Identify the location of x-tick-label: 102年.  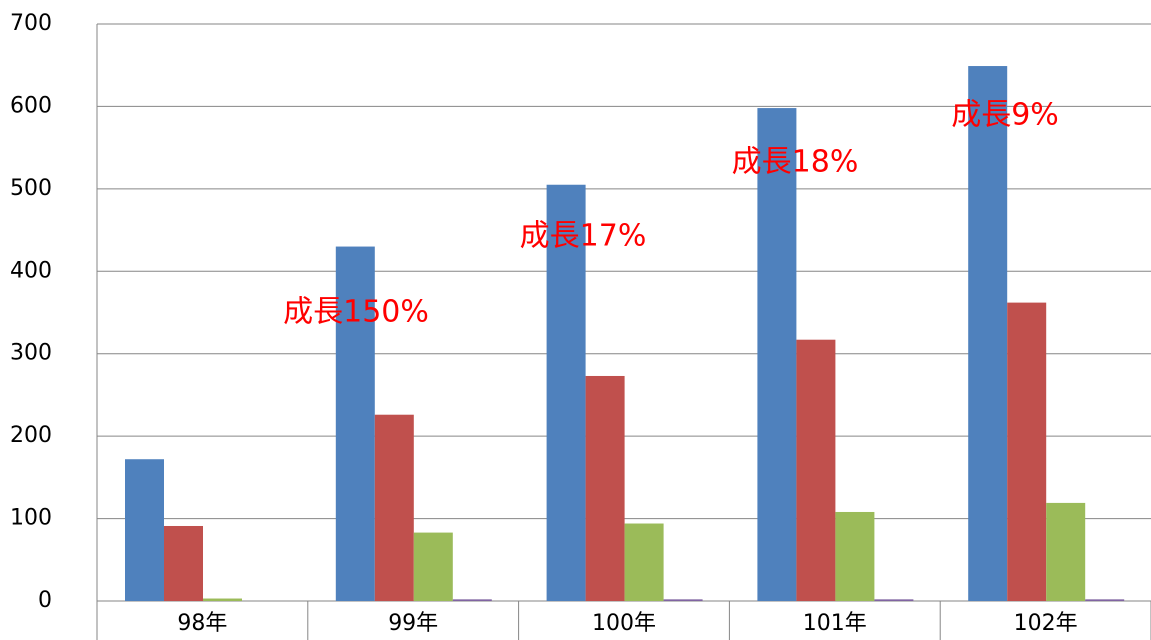
(1046, 623).